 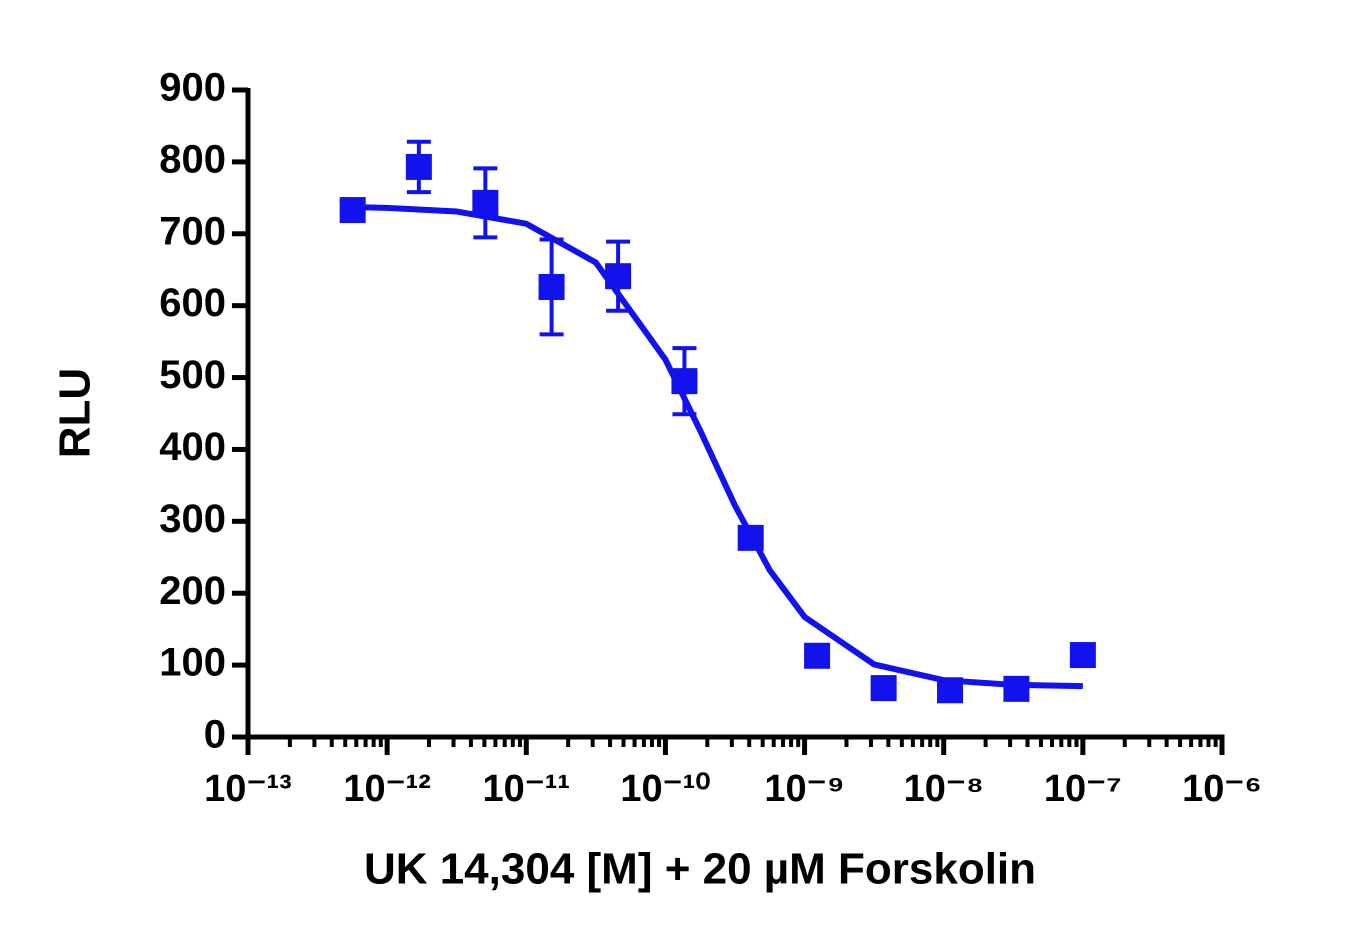 I want to click on x-tick-label: 10⁻¹², so click(x=387, y=789).